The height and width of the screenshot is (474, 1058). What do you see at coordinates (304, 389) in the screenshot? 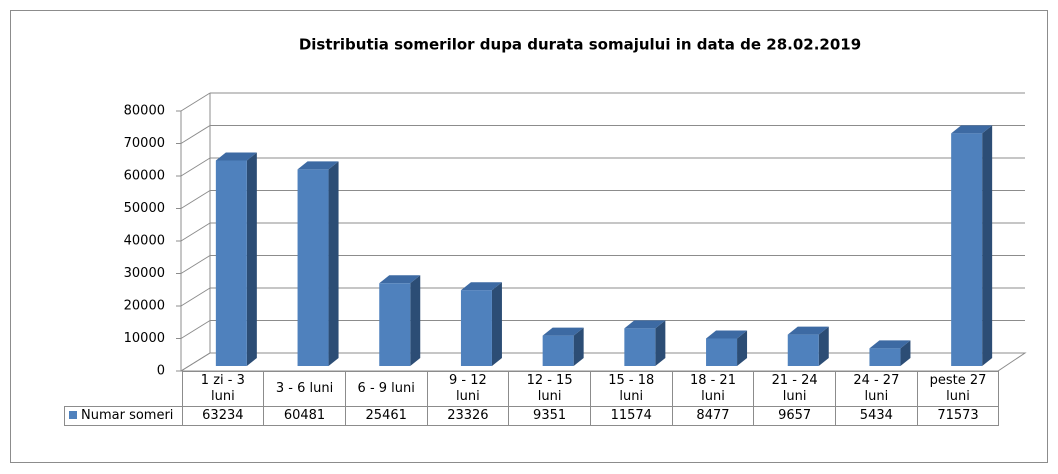
I see `x-tick-label: 3 - 6 luni` at bounding box center [304, 389].